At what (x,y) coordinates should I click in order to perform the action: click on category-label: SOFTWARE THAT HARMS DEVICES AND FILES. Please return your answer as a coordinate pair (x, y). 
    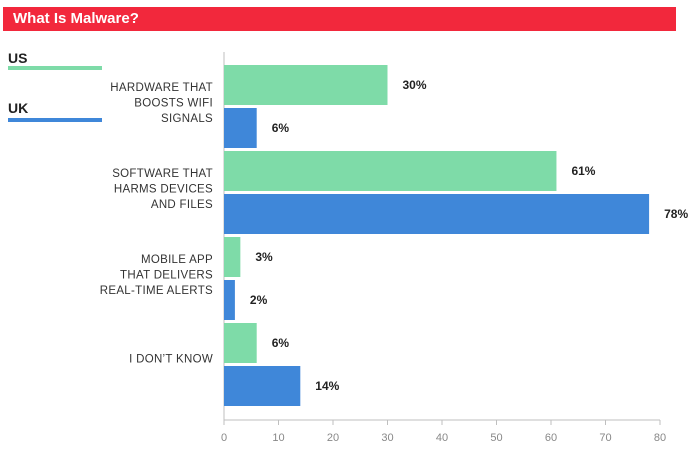
    Looking at the image, I should click on (162, 189).